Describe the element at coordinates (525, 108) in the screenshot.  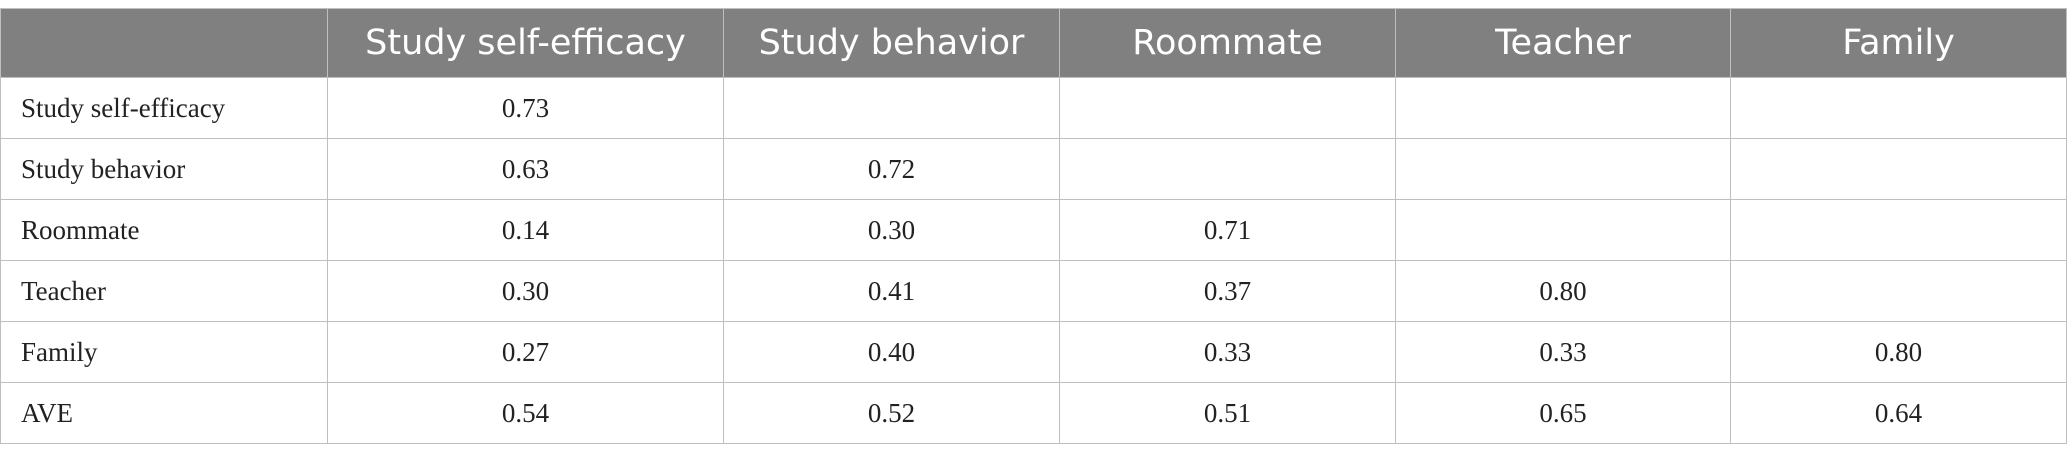
I see `table-cell: 0.73` at that location.